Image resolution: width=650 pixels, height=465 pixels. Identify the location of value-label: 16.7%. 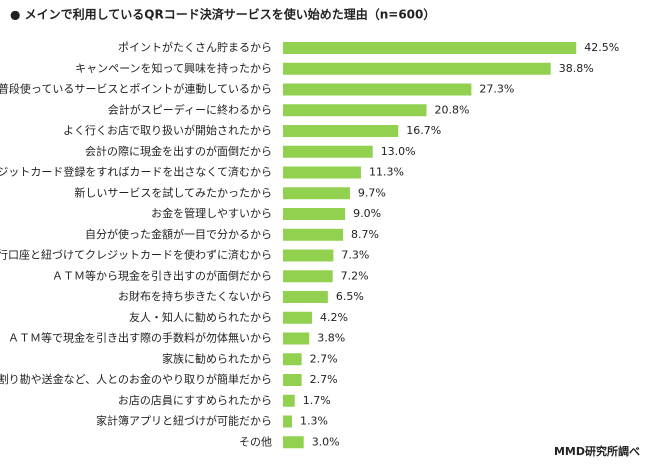
(423, 130).